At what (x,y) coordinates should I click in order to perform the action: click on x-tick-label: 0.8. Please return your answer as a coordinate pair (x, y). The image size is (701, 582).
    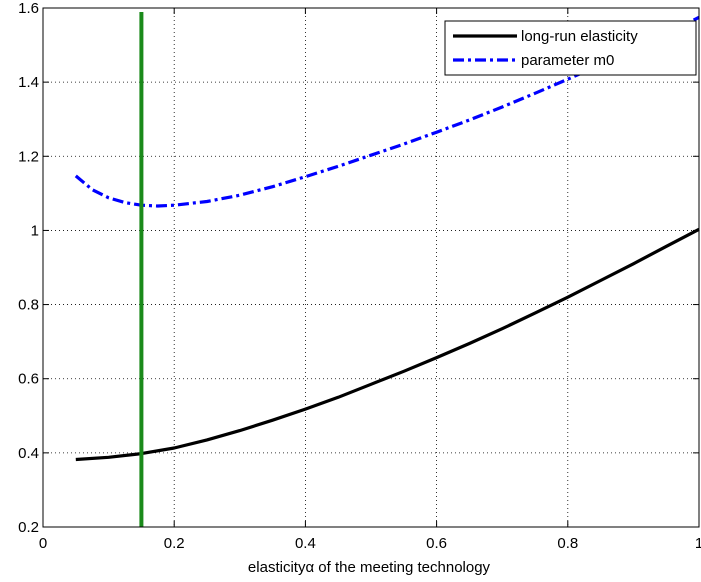
    Looking at the image, I should click on (567, 543).